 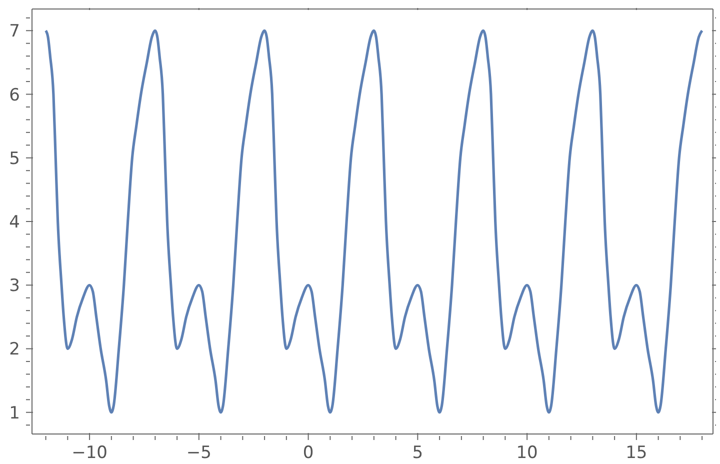 I want to click on y-tick-label: 5, so click(x=14, y=158).